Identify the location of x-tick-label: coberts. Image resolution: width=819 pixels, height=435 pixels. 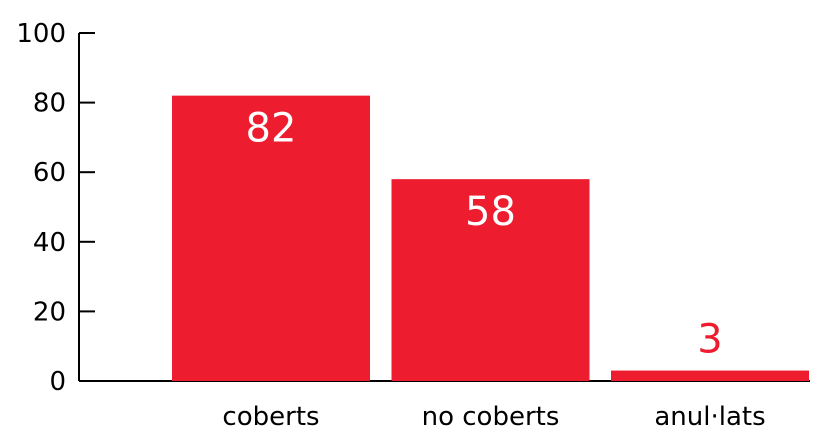
(270, 417).